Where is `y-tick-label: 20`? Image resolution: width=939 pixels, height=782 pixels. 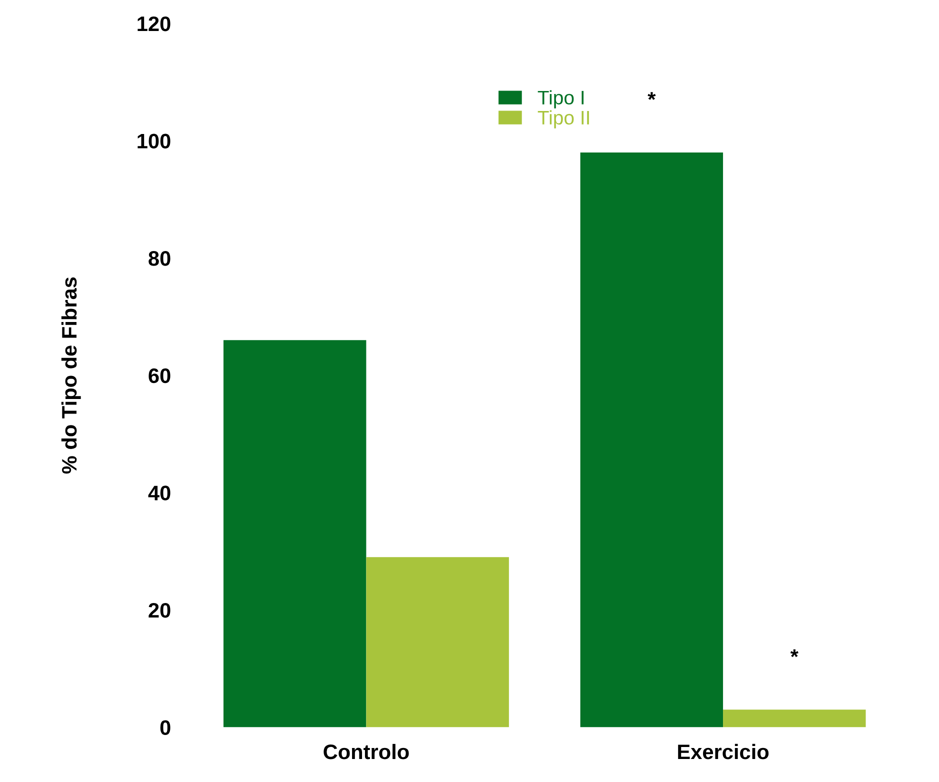 y-tick-label: 20 is located at coordinates (159, 610).